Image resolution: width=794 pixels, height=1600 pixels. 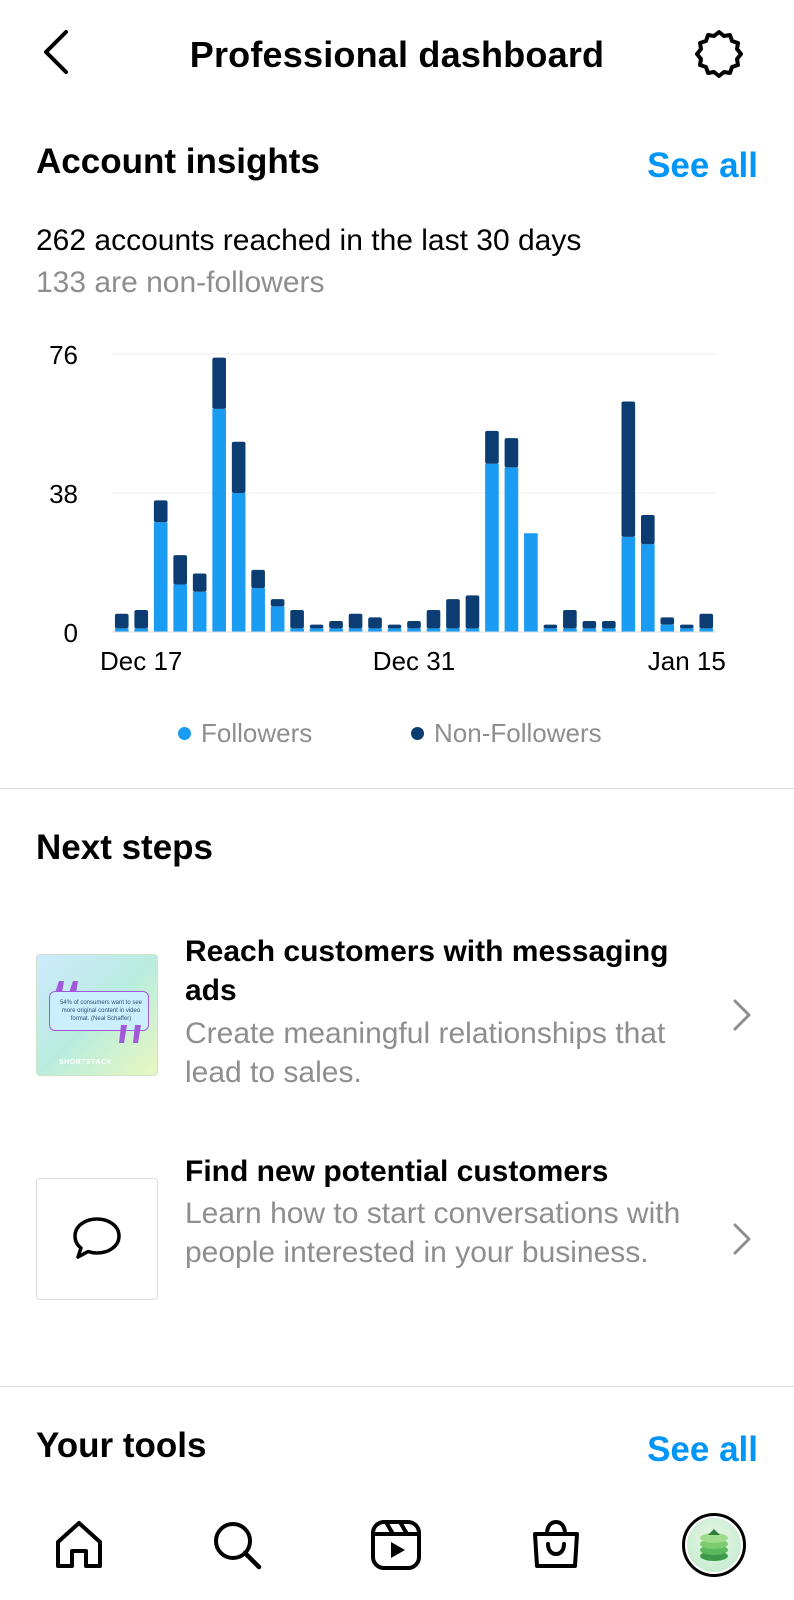 I want to click on non-followers-dot-icon, so click(x=417, y=733).